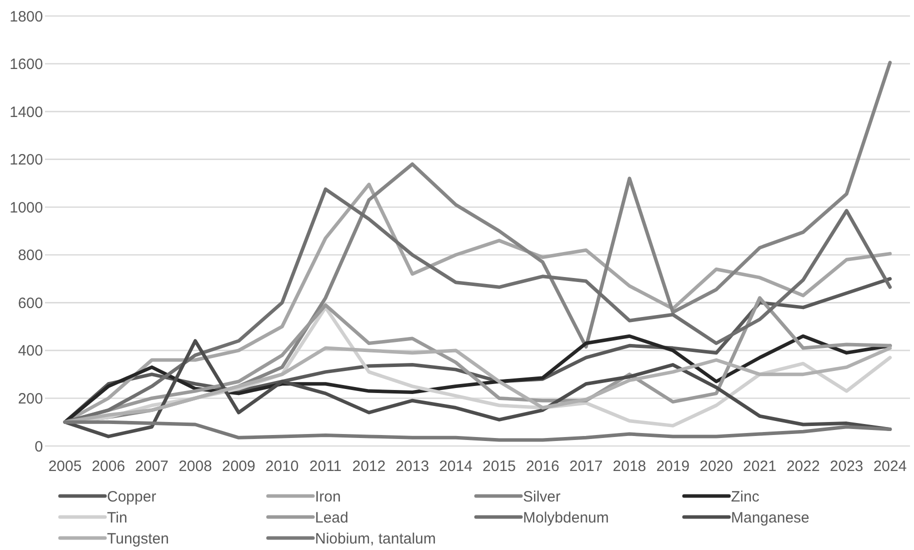 Image resolution: width=914 pixels, height=550 pixels. I want to click on y-tick-label: 400, so click(30, 351).